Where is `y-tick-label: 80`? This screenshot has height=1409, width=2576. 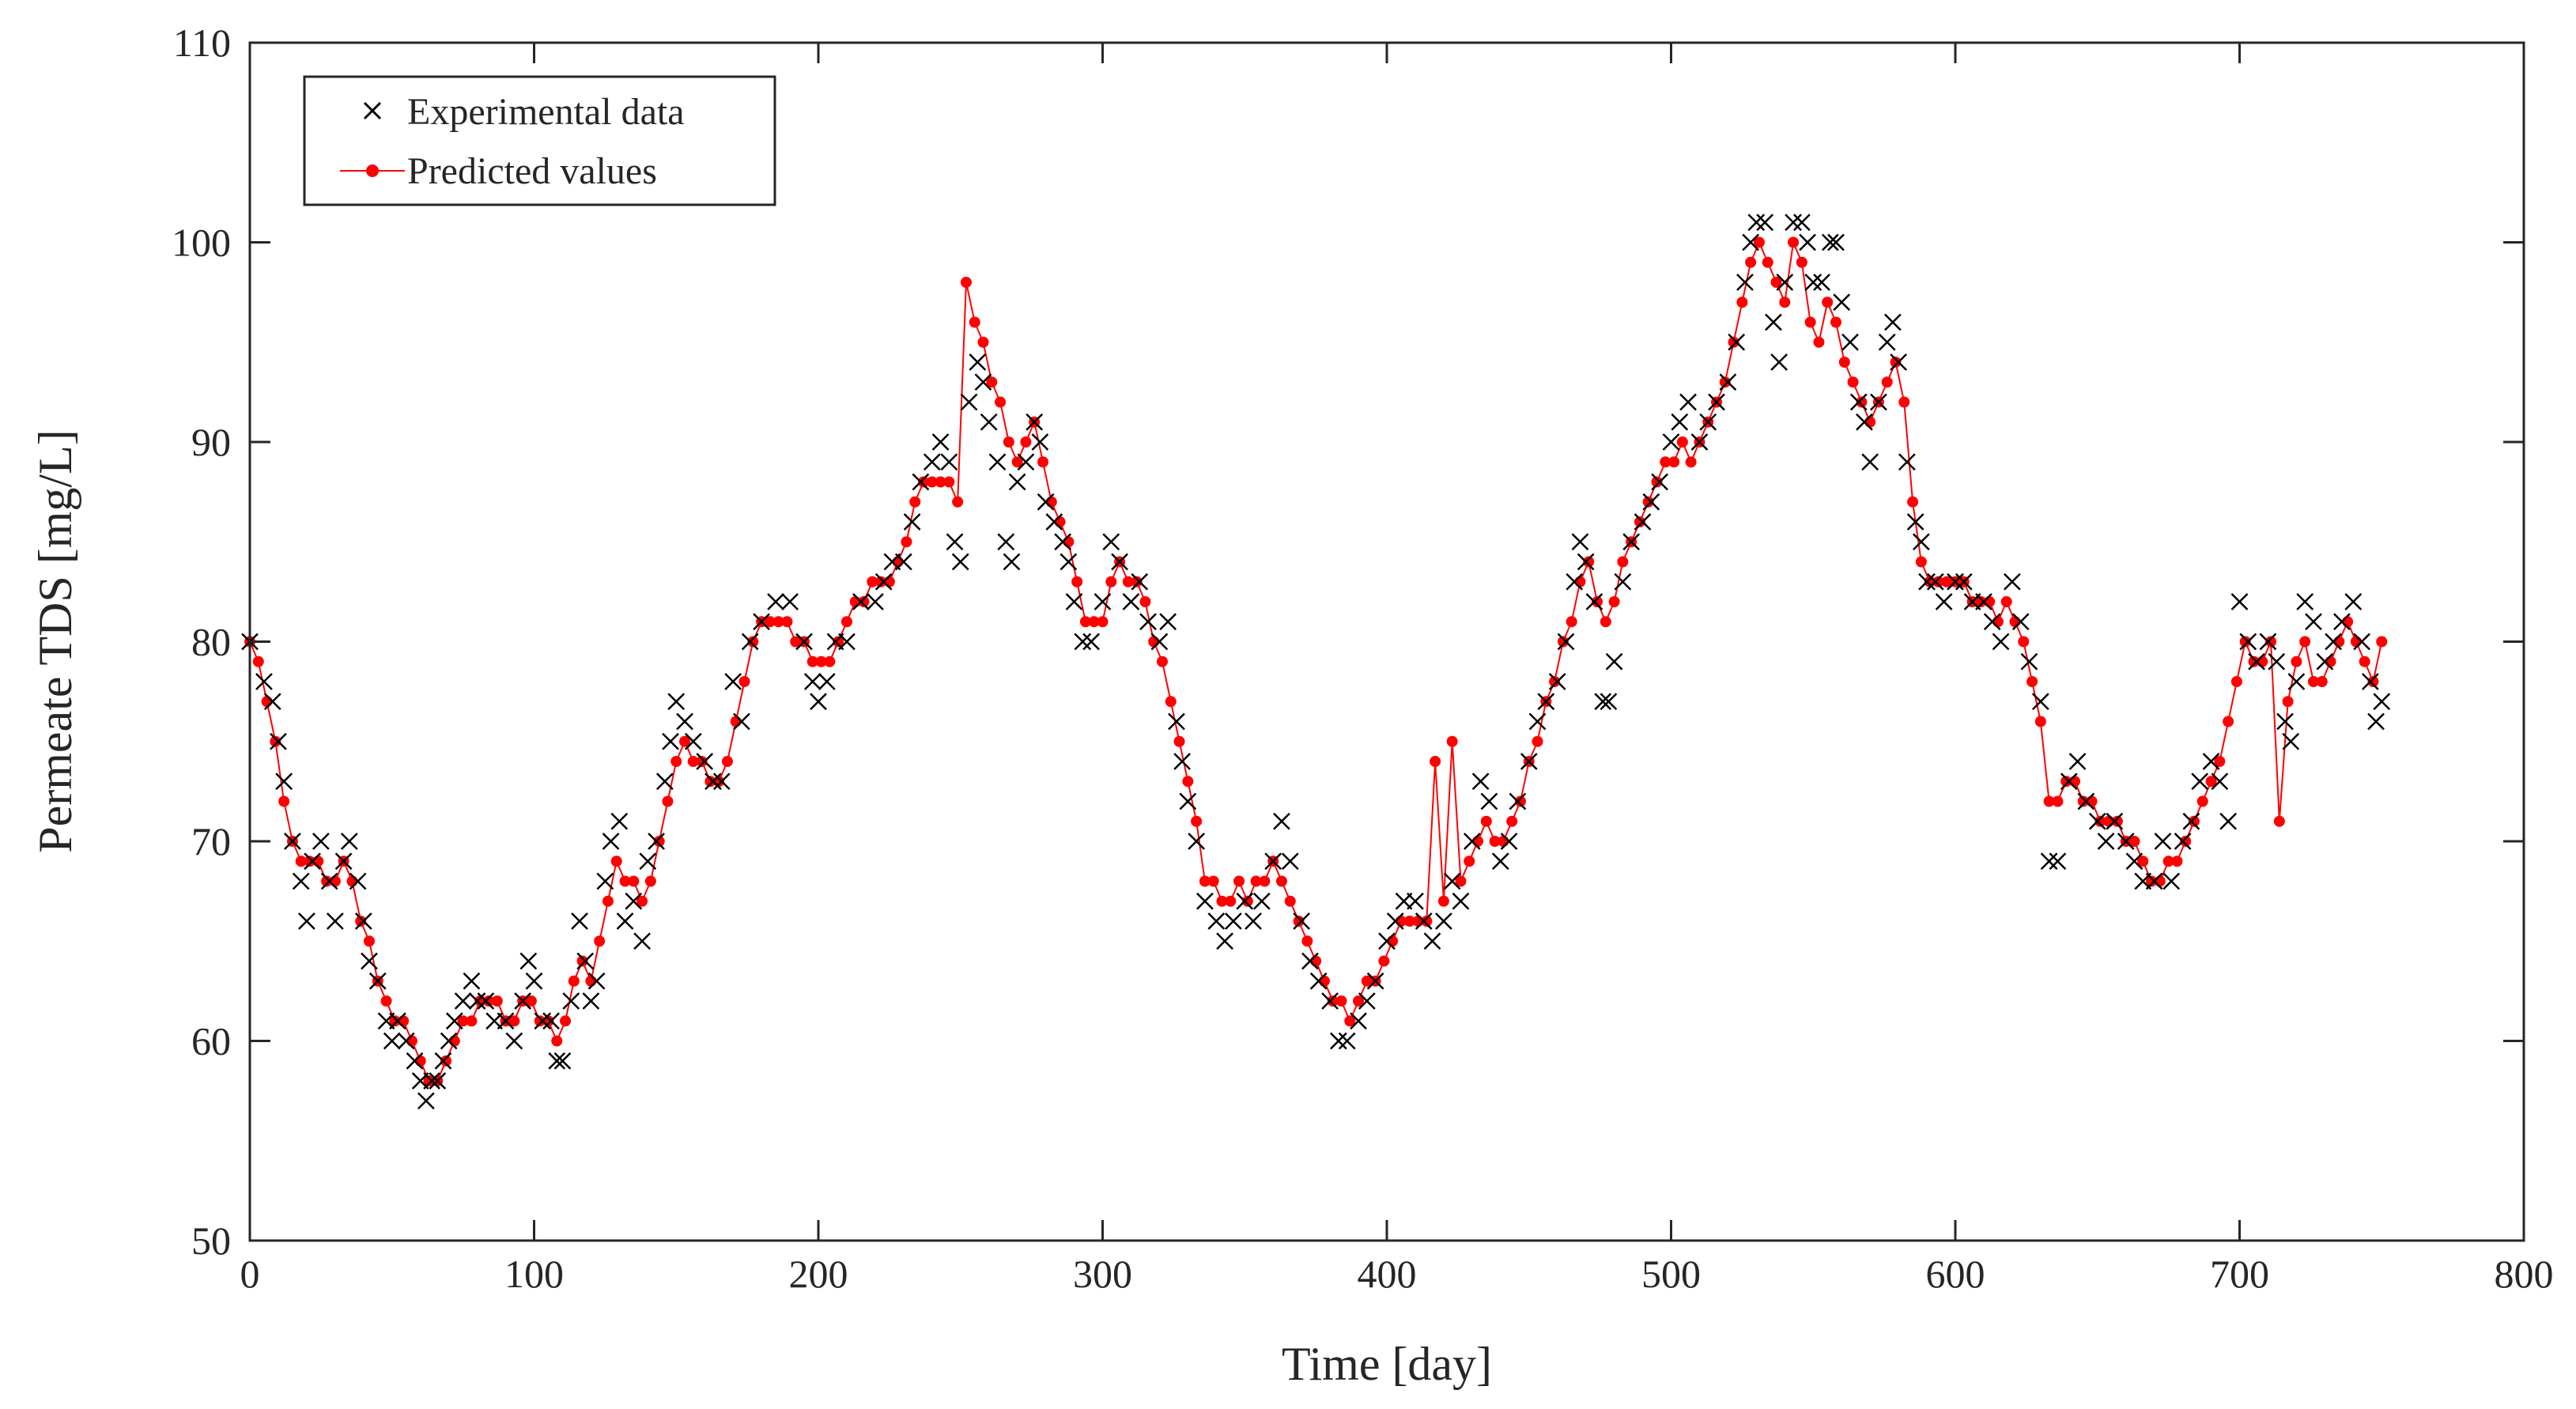
y-tick-label: 80 is located at coordinates (211, 642).